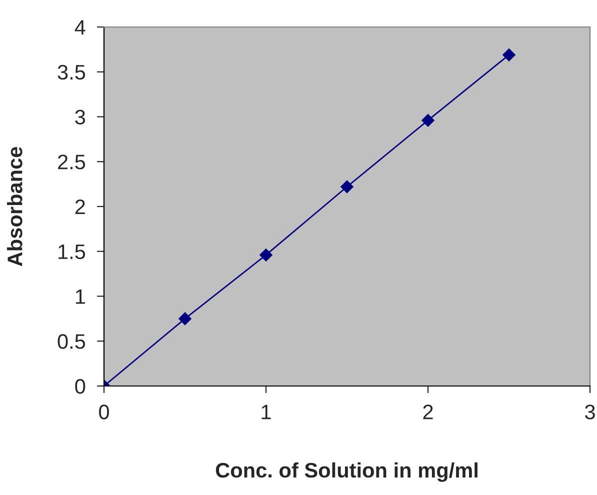 The height and width of the screenshot is (495, 597). Describe the element at coordinates (80, 386) in the screenshot. I see `y-tick-label: 0` at that location.